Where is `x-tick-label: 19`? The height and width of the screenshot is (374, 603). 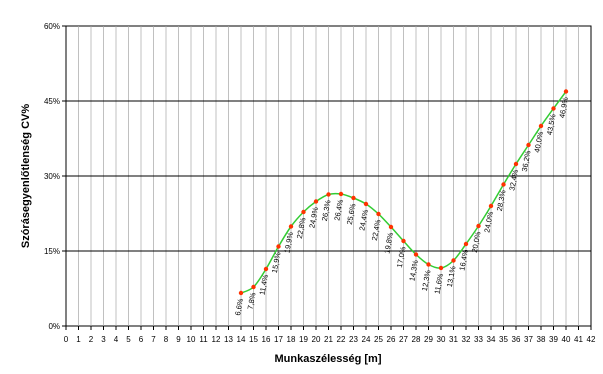 x-tick-label: 19 is located at coordinates (303, 339).